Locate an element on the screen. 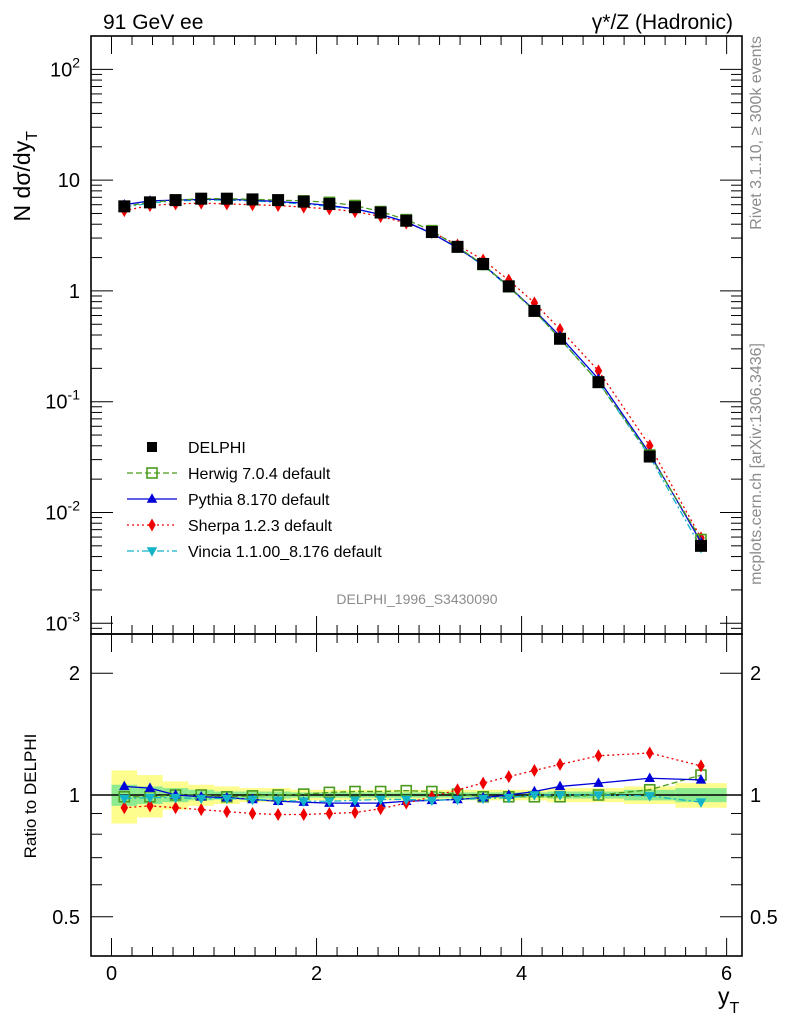 This screenshot has height=1024, width=786. legend-entry: Herwig 7.0.4 default is located at coordinates (229, 474).